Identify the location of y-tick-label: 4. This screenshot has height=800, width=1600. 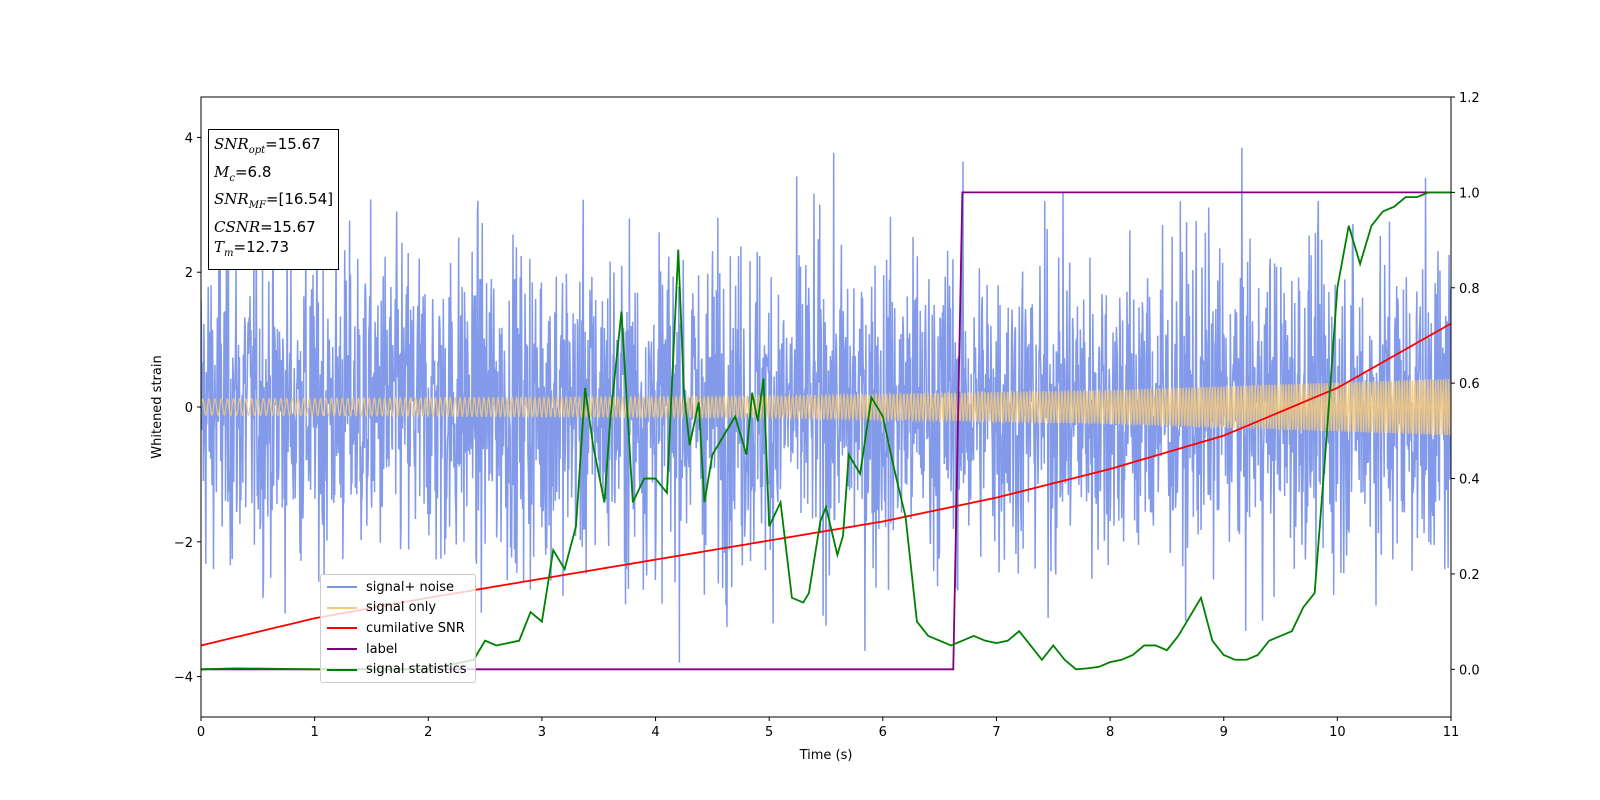
(189, 138).